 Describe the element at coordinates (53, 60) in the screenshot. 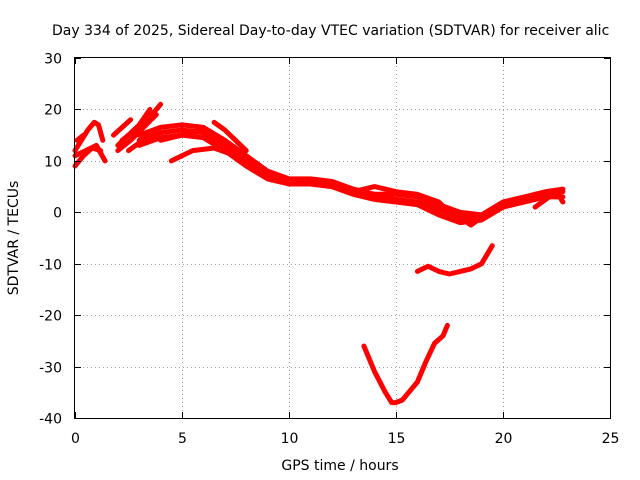

I see `y-tick-label: 30` at that location.